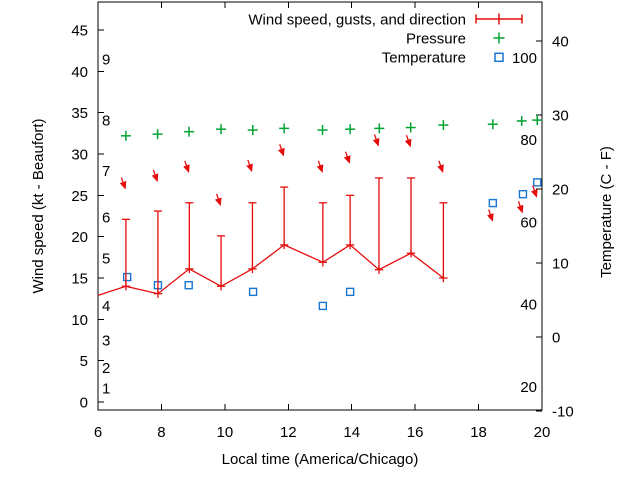 This screenshot has height=480, width=640. What do you see at coordinates (560, 116) in the screenshot?
I see `celsius-tick-label: 30` at bounding box center [560, 116].